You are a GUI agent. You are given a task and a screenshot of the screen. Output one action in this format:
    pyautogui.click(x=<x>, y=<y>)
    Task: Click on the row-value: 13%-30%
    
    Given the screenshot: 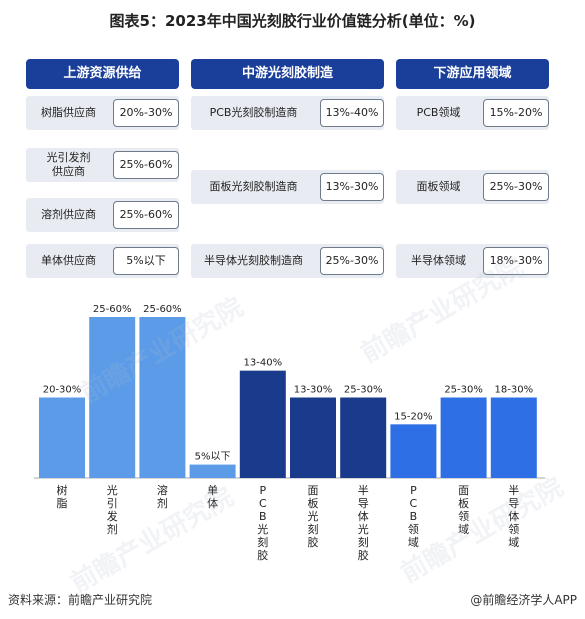 What is the action you would take?
    pyautogui.click(x=352, y=187)
    